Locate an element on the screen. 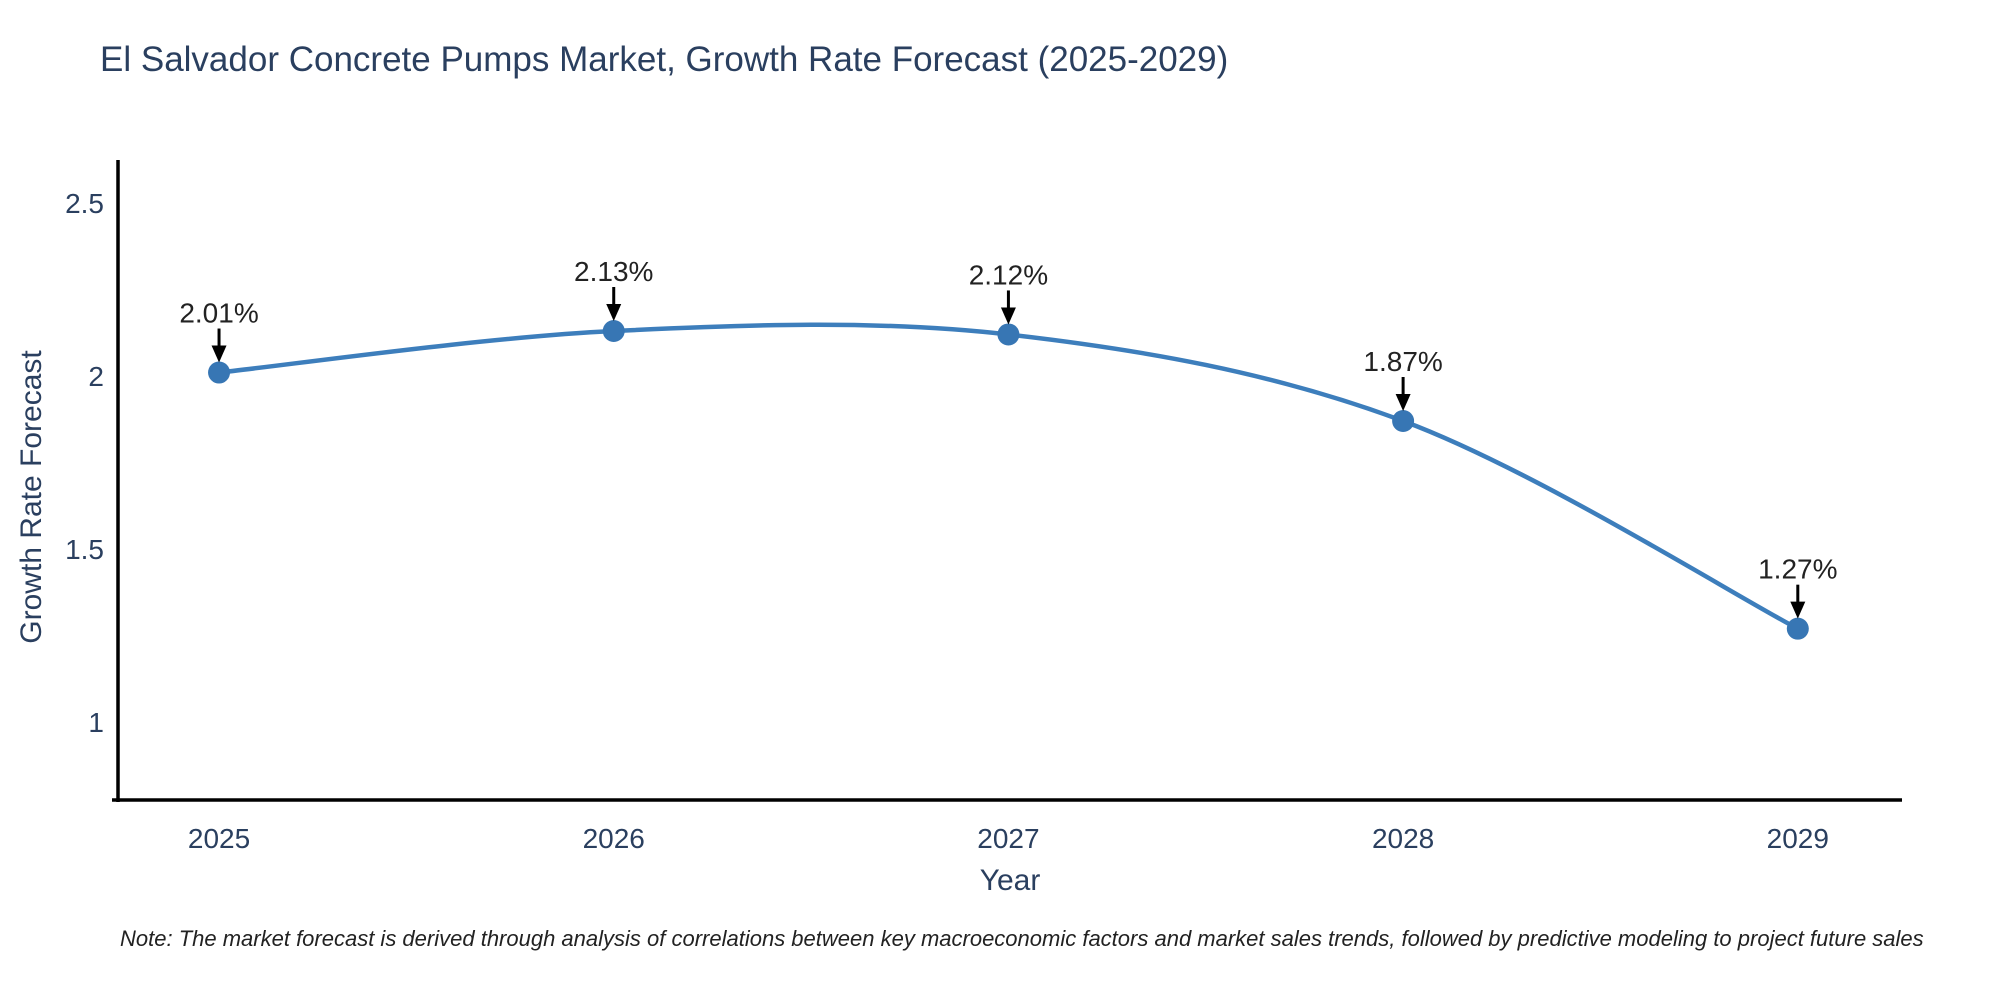  y-tick-label: 2.5 is located at coordinates (84, 203).